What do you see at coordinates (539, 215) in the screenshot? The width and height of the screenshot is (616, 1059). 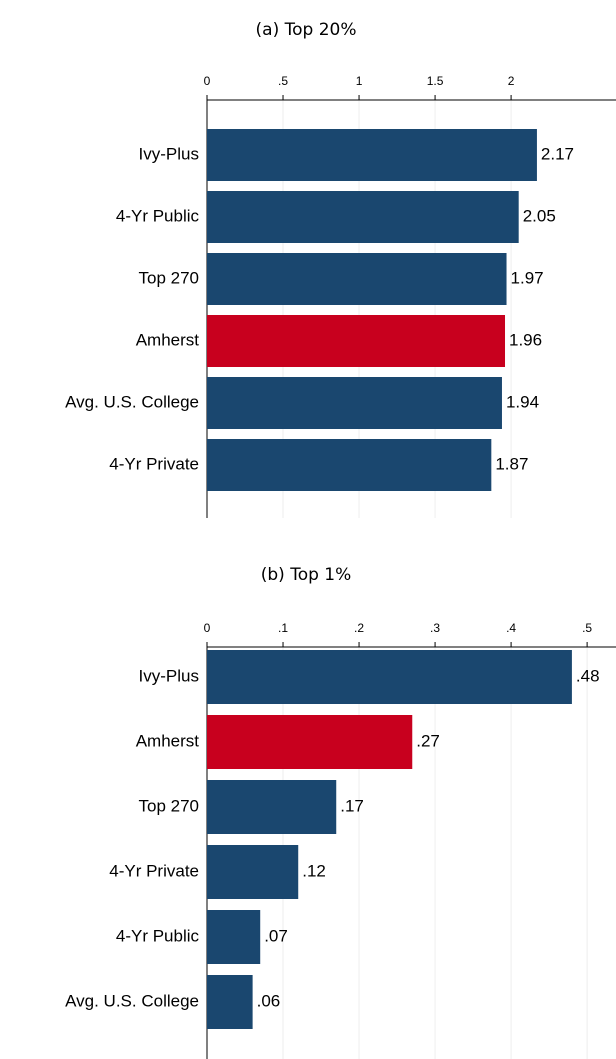 I see `value-label: 2.05` at bounding box center [539, 215].